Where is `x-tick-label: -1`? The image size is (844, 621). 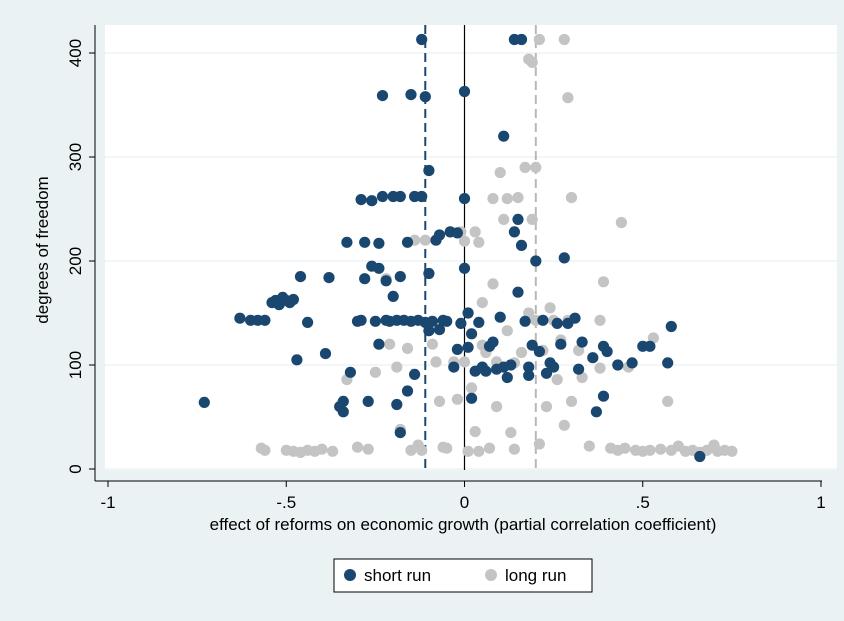
x-tick-label: -1 is located at coordinates (107, 502).